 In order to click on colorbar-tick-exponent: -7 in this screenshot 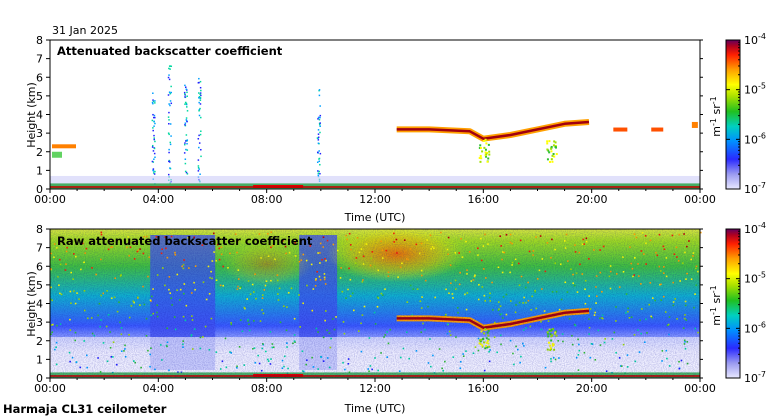, I will do `click(762, 185)`.